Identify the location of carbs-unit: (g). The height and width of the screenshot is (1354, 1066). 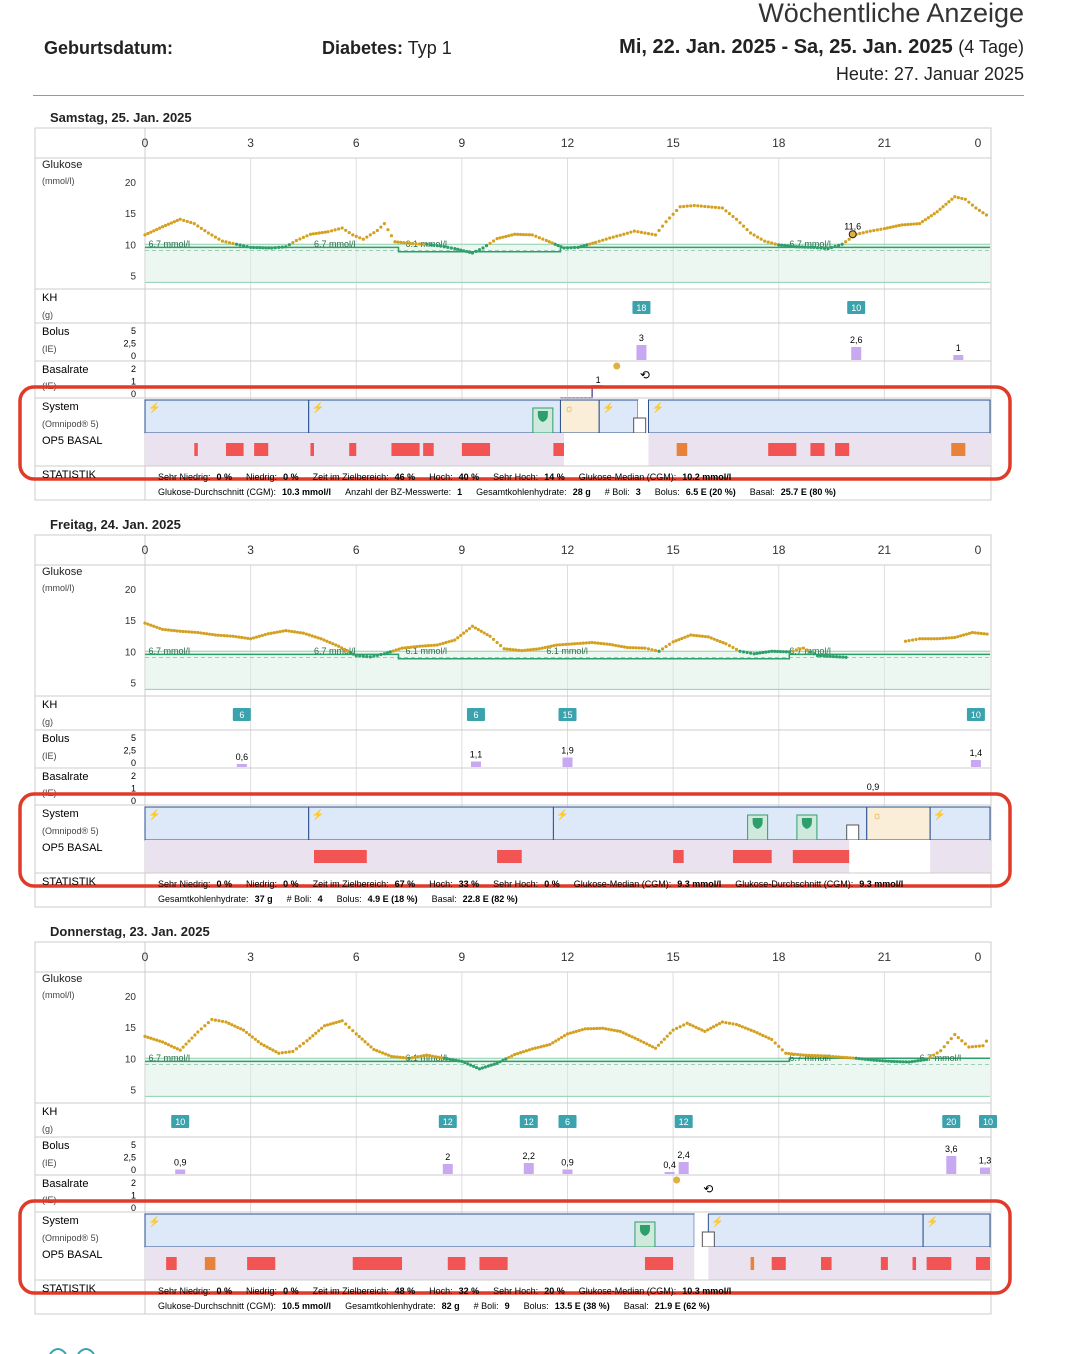
(47, 315).